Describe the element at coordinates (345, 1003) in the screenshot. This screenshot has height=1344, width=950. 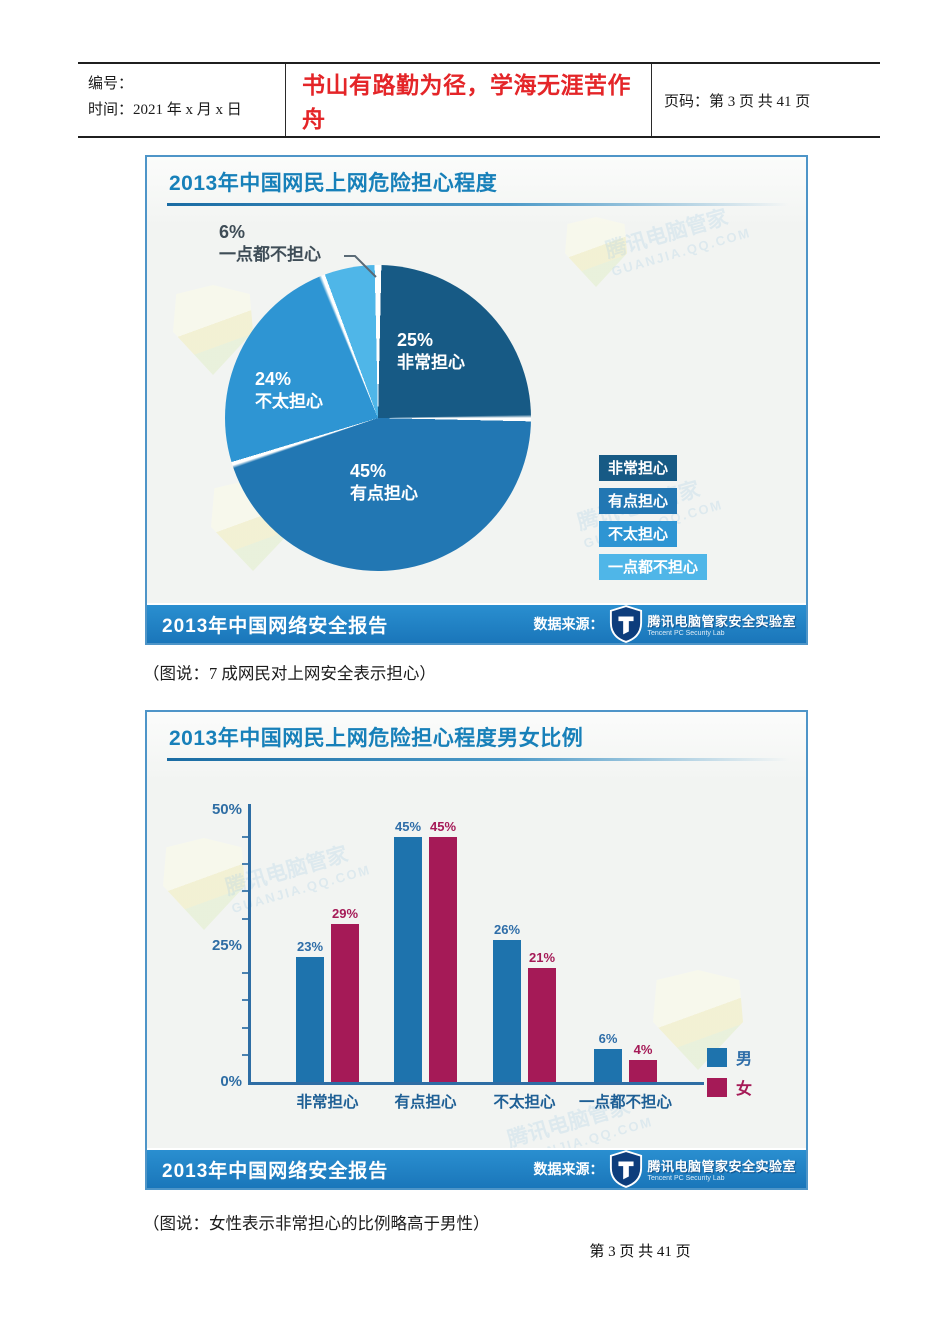
I see `bar-女-非常担心` at that location.